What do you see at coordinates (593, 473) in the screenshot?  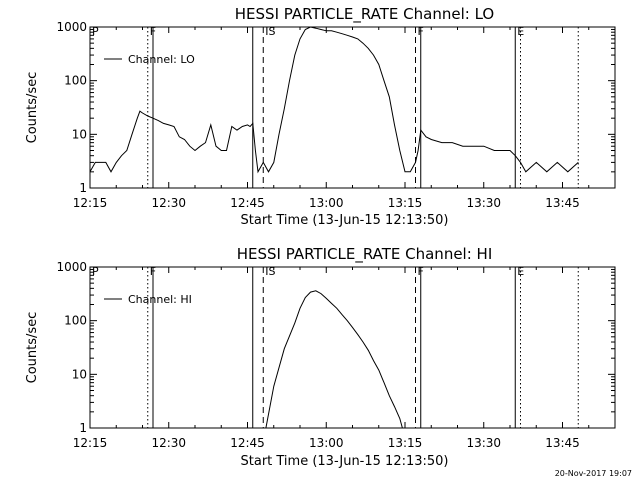 I see `footer-timestamp: 20-Nov-2017 19:07` at bounding box center [593, 473].